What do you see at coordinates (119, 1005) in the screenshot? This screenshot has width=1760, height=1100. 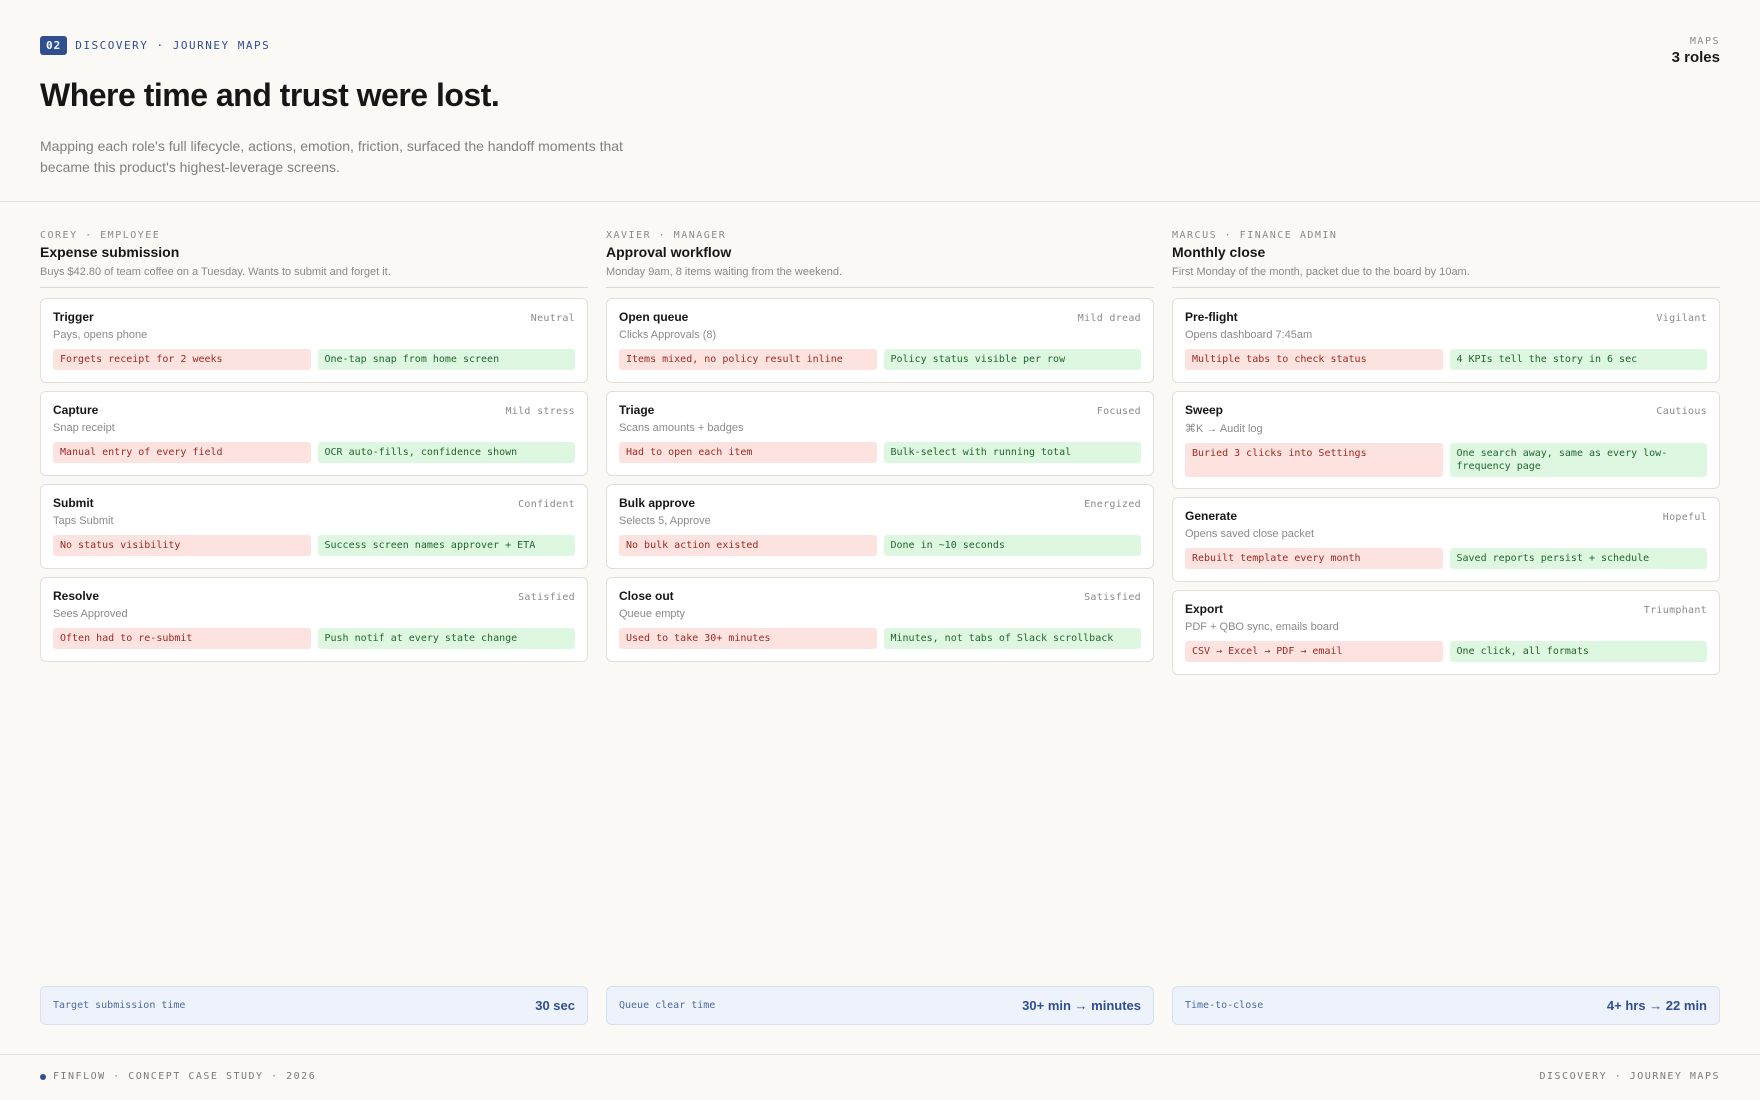 I see `metric-label: Target submission time` at bounding box center [119, 1005].